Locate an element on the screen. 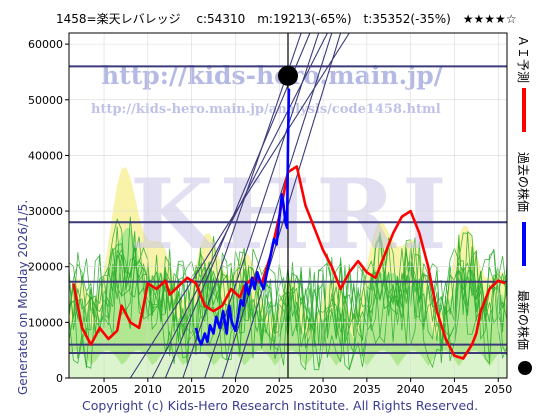  legend: ＡＩ予測 過去の株価 最新の株価 is located at coordinates (524, 205).